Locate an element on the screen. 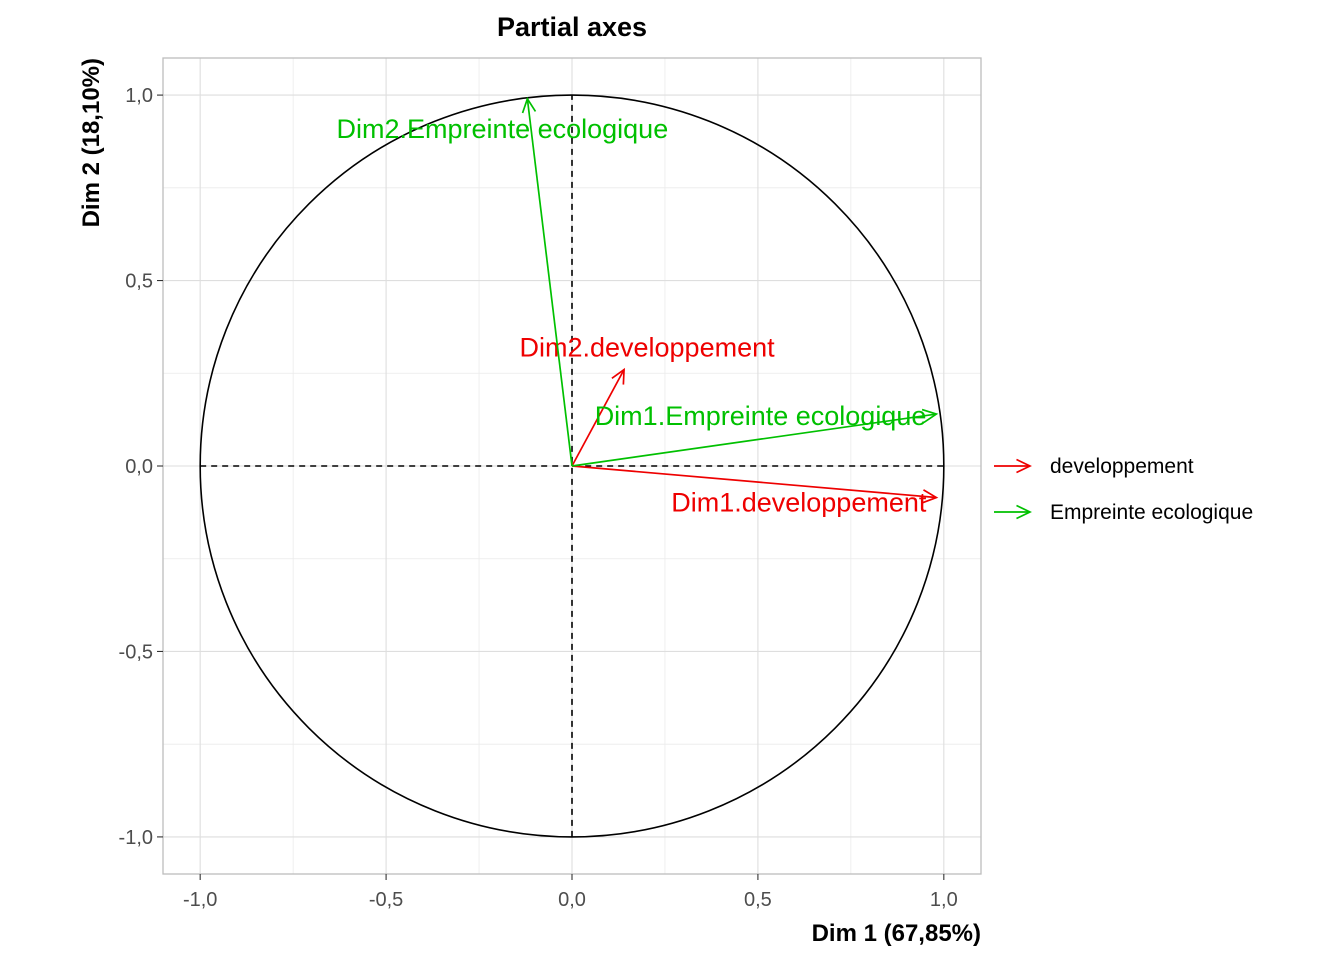 The height and width of the screenshot is (960, 1344). legend-label: Empreinte ecologique is located at coordinates (1151, 512).